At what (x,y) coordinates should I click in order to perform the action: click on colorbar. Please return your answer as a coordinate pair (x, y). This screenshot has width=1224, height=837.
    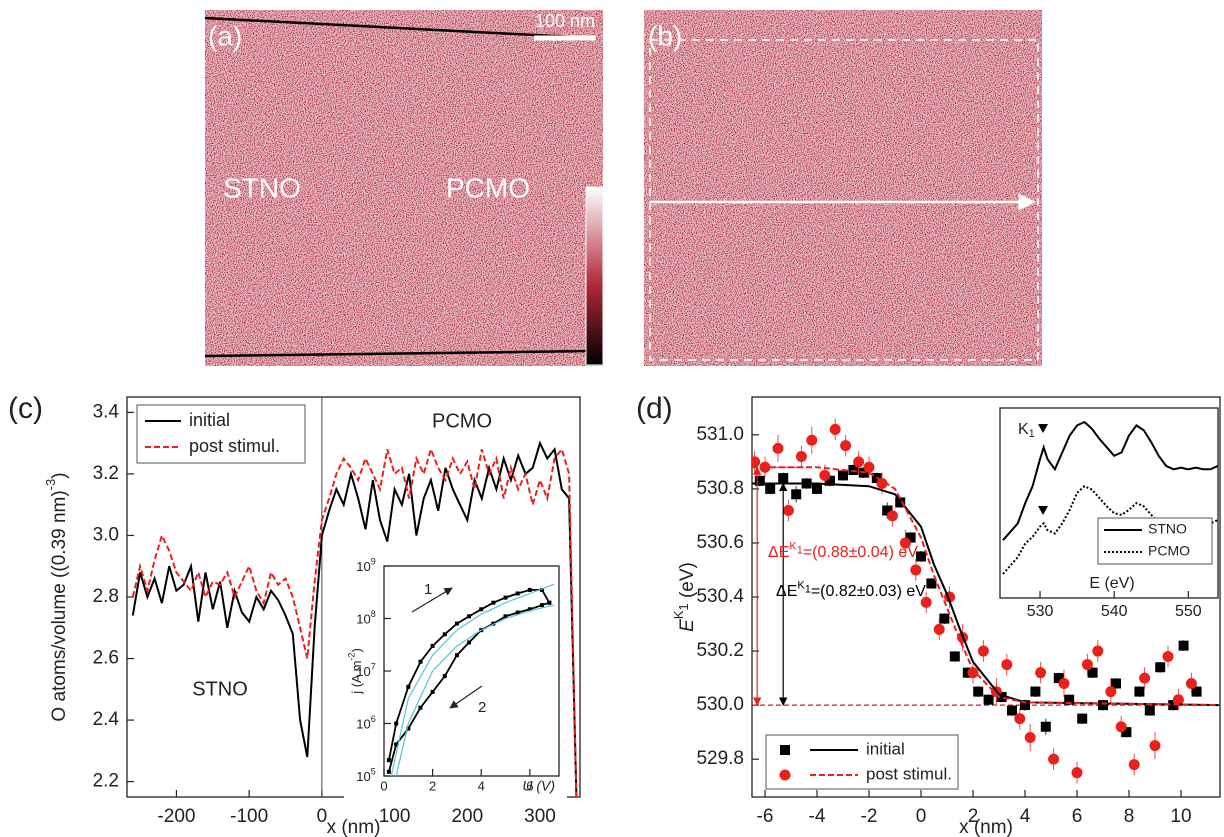
    Looking at the image, I should click on (594, 276).